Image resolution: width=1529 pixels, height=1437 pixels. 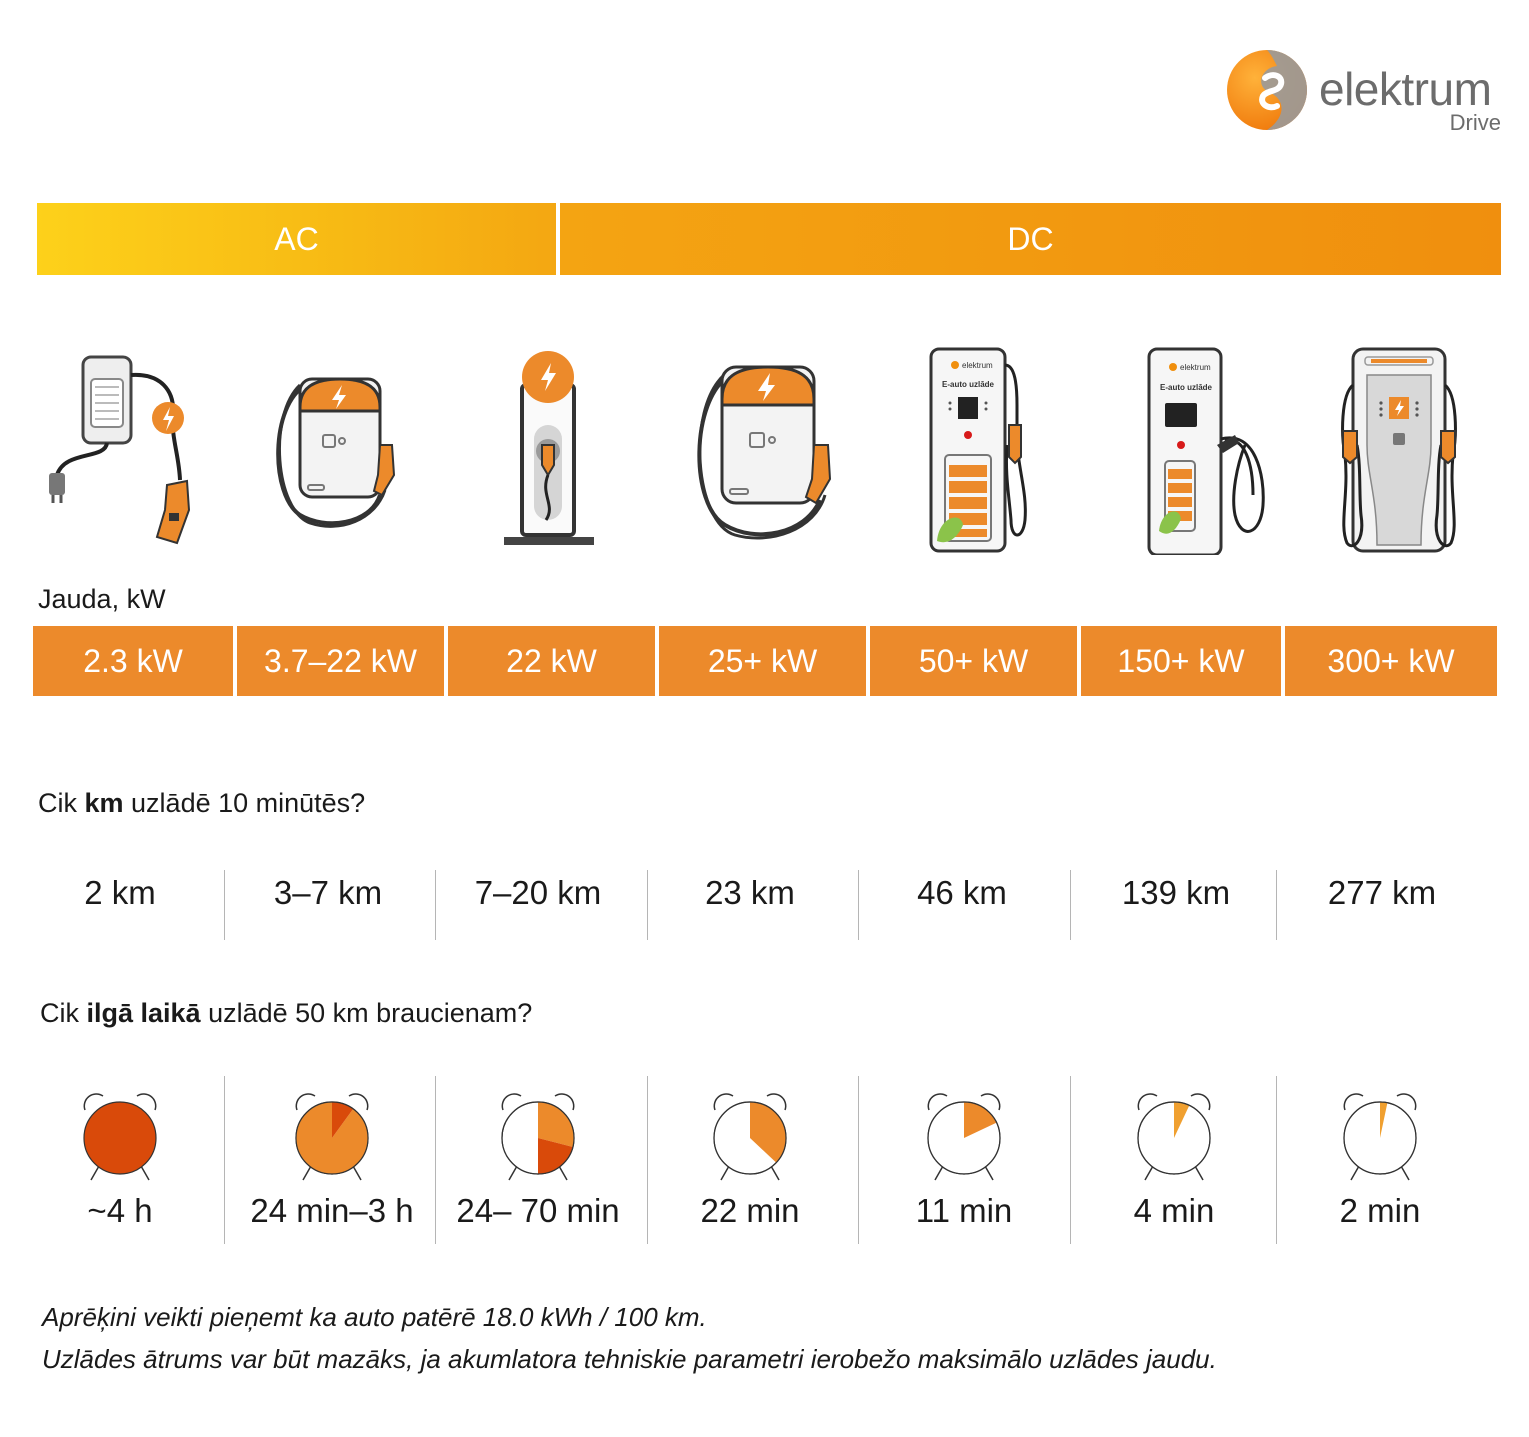 What do you see at coordinates (202, 803) in the screenshot?
I see `km-question: Cik km uzlādē 10 minūtēs?` at bounding box center [202, 803].